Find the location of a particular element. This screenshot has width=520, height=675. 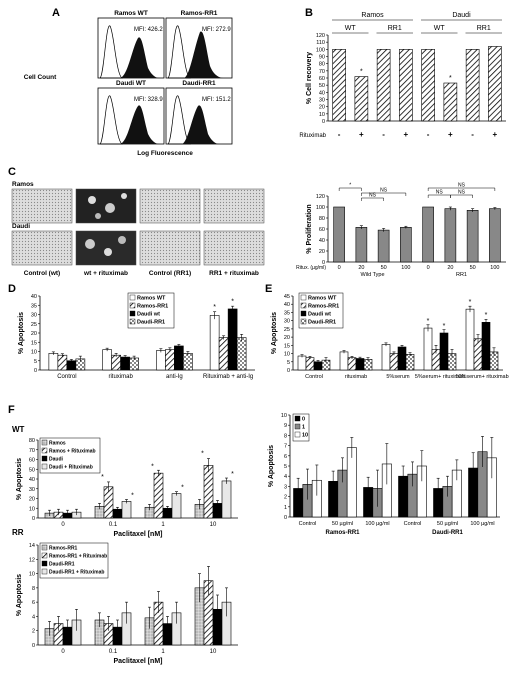

legend-label: Ramos is located at coordinates (57, 444).